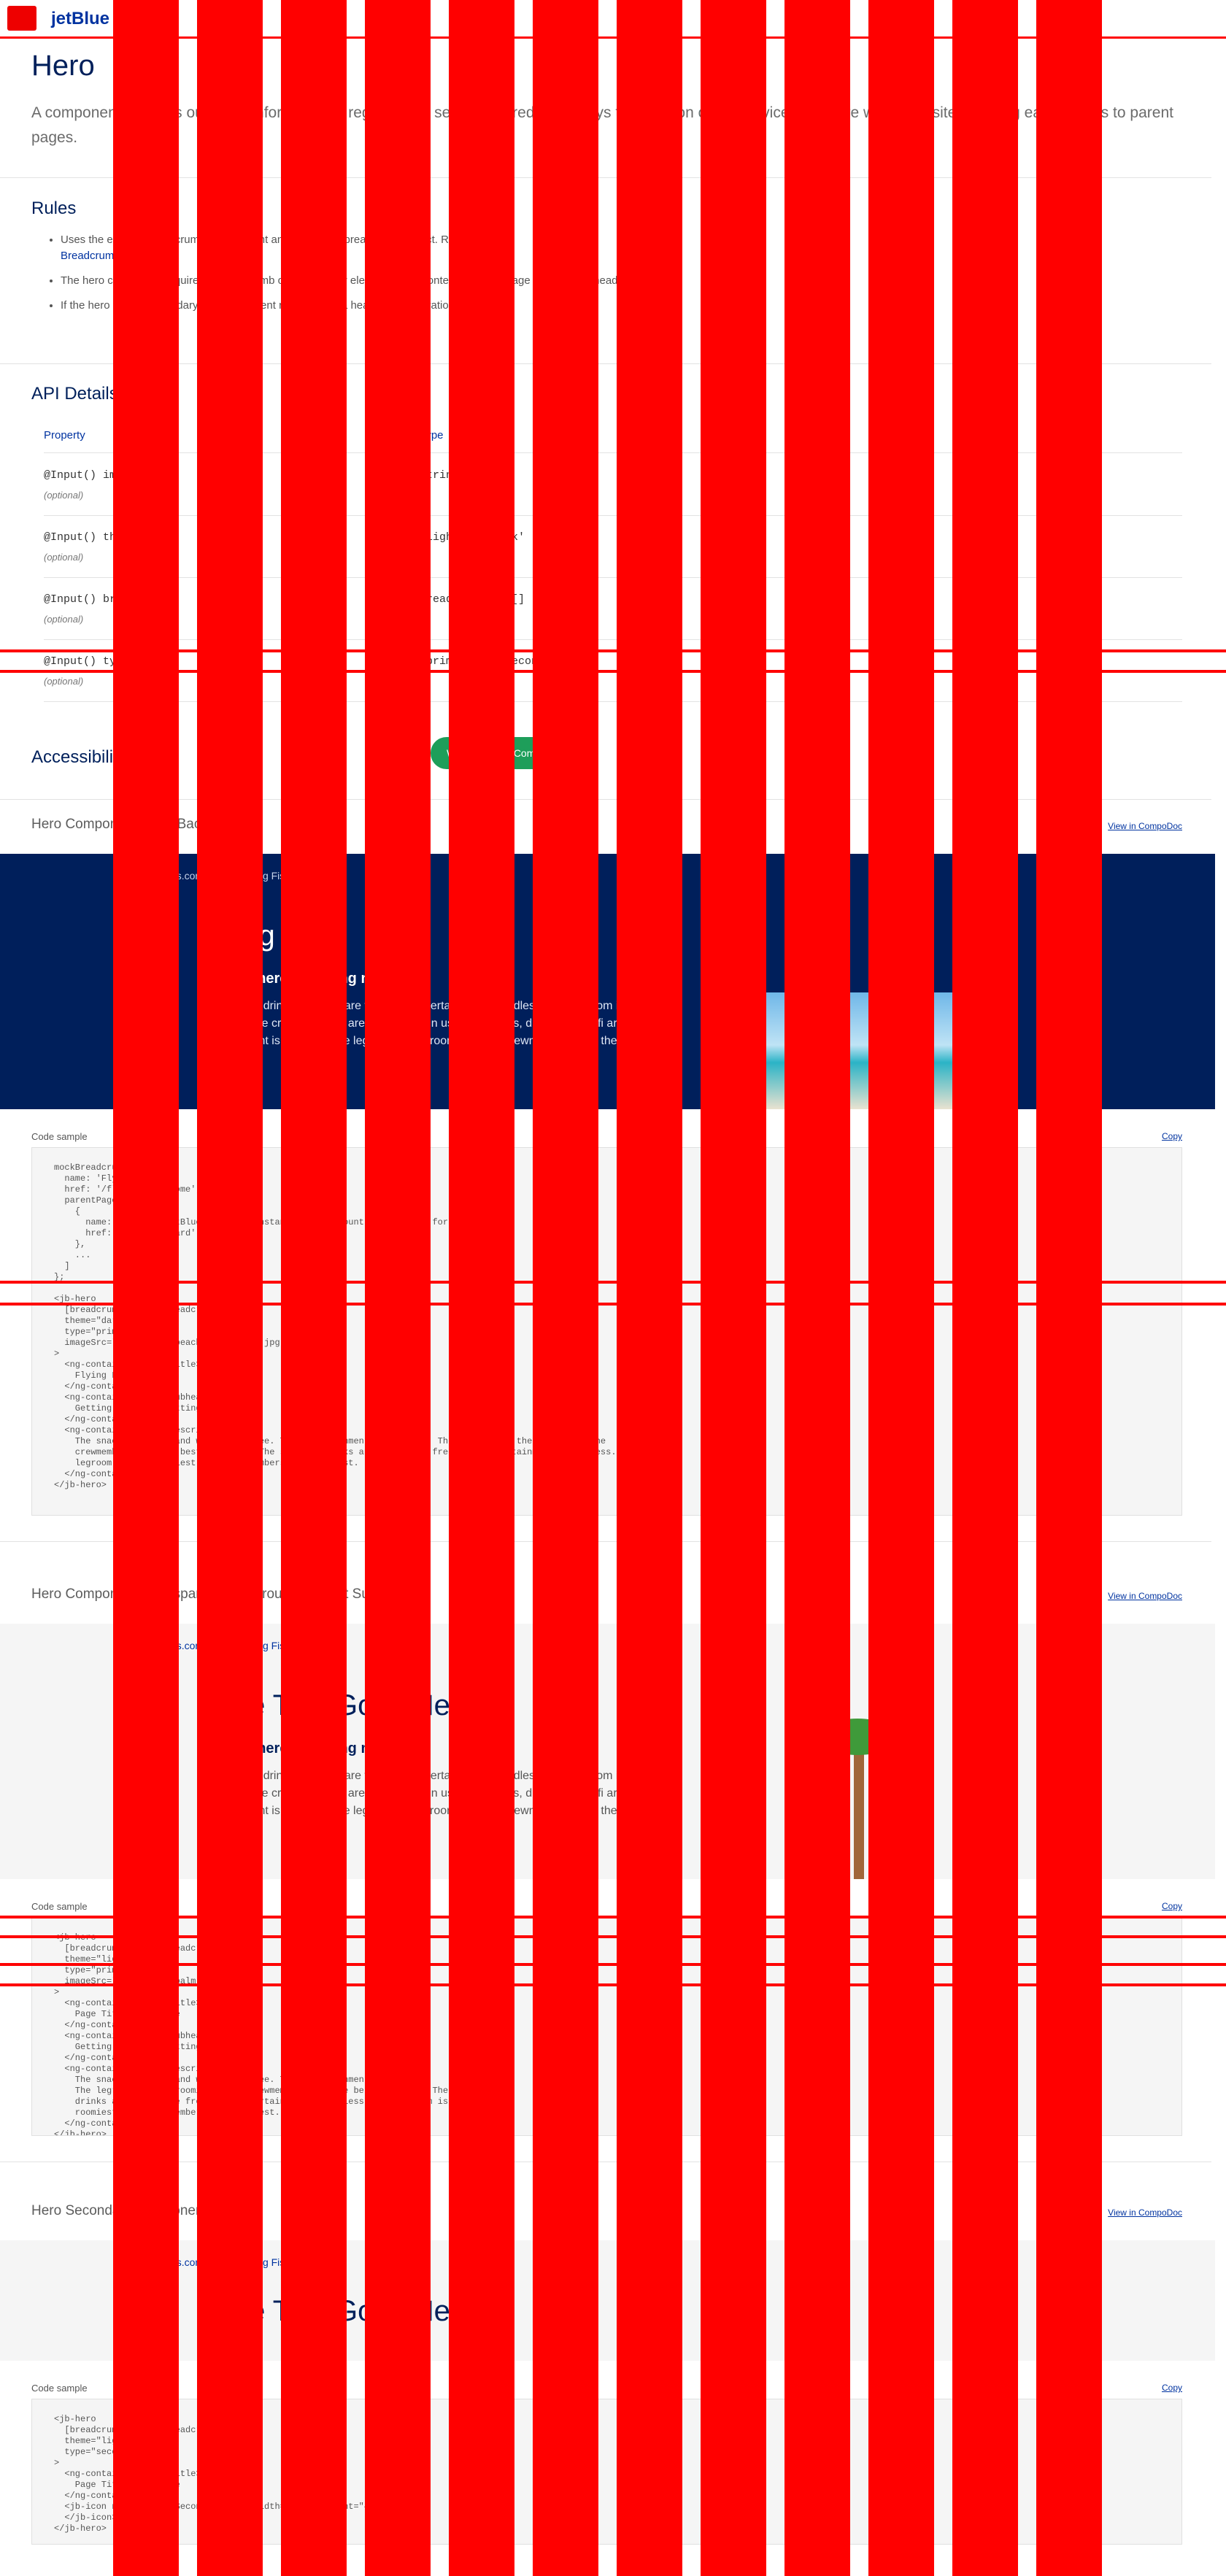  Describe the element at coordinates (54, 208) in the screenshot. I see `rules-heading: Rules` at that location.